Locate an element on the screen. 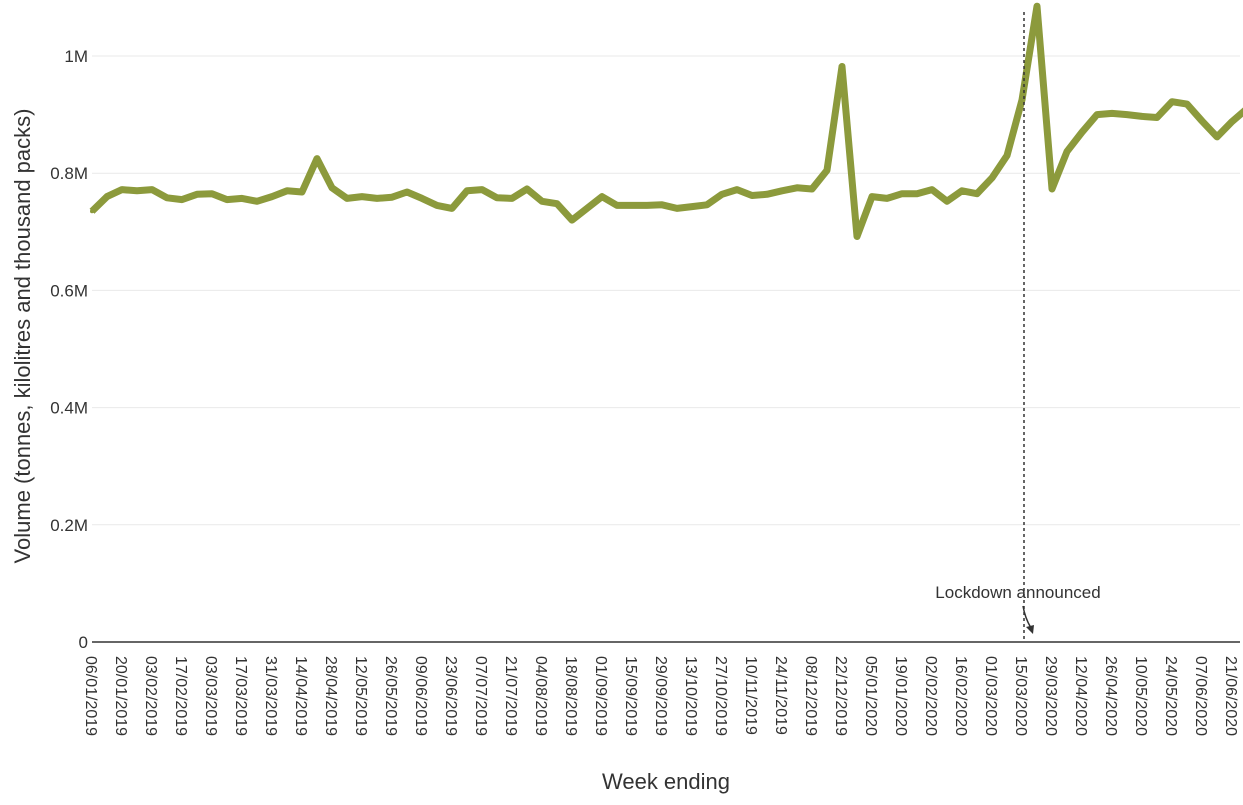 The height and width of the screenshot is (805, 1243). x-axis-title: Week ending is located at coordinates (666, 781).